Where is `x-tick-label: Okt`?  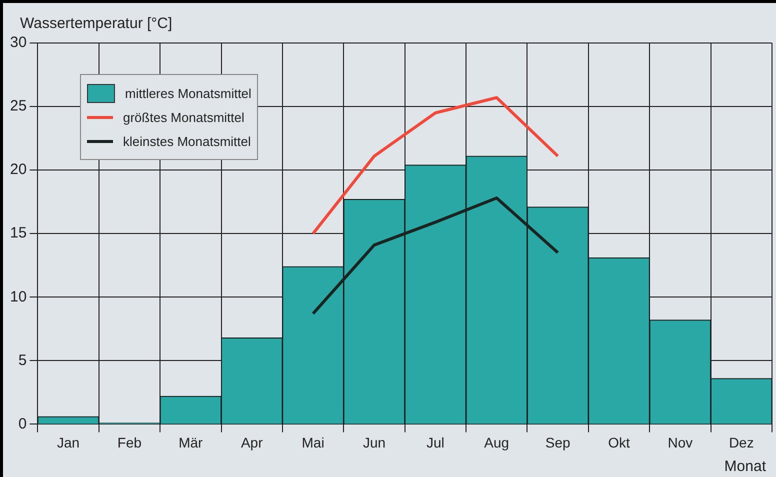
x-tick-label: Okt is located at coordinates (619, 442).